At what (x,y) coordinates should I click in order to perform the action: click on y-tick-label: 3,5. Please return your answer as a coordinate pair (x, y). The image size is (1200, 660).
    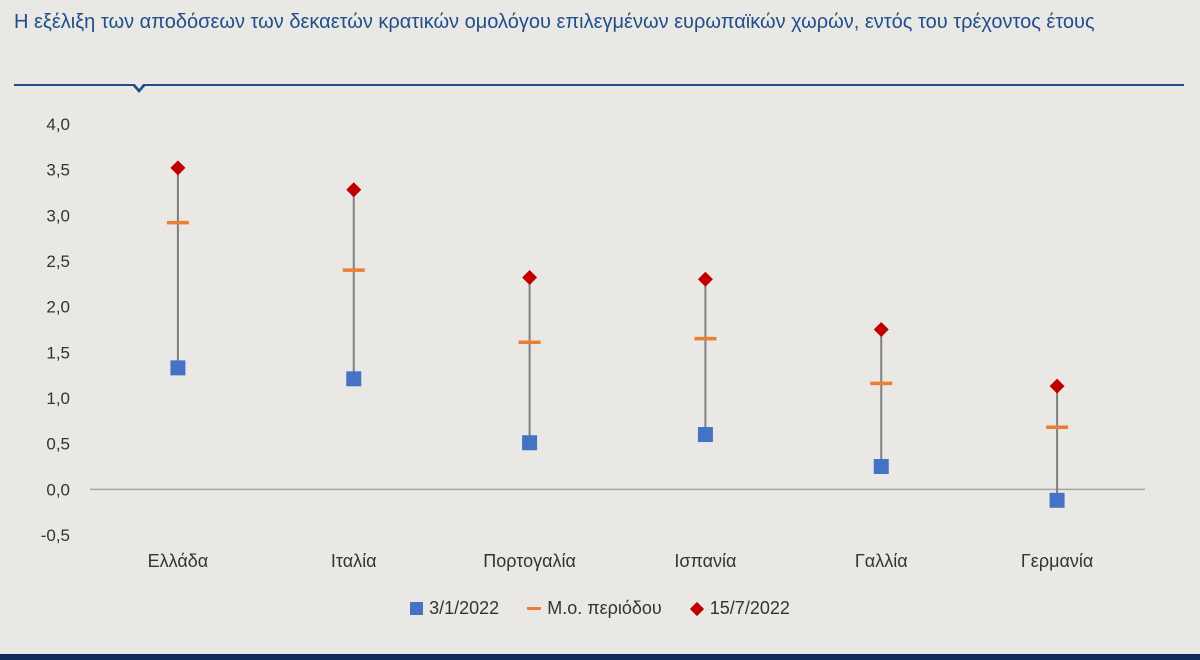
    Looking at the image, I should click on (58, 170).